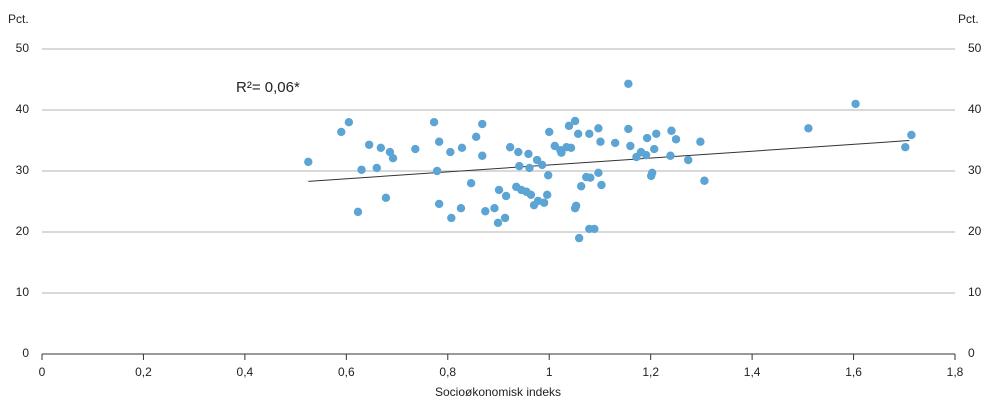 This screenshot has width=985, height=401. I want to click on x-tick-label: 1,6, so click(853, 372).